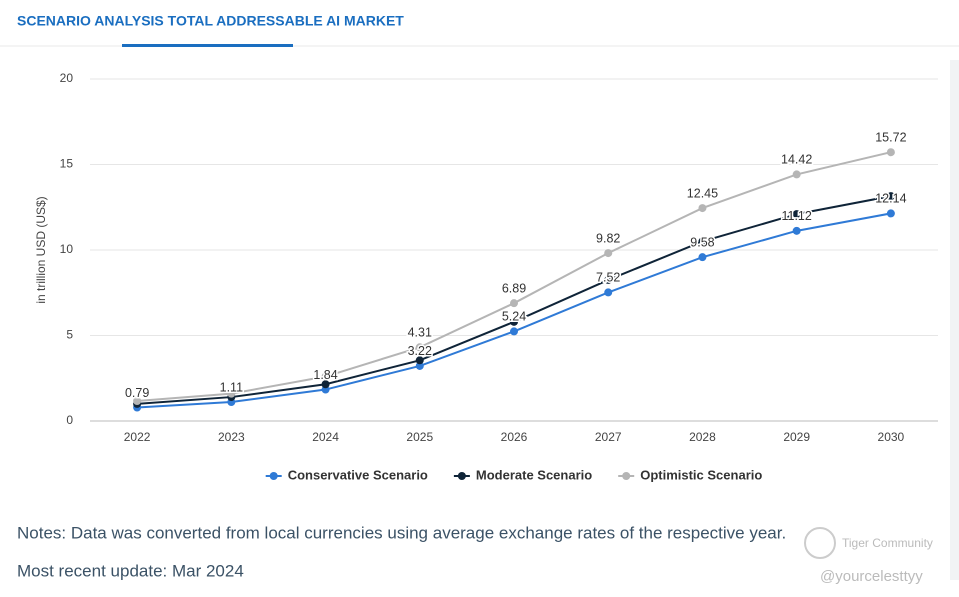  I want to click on legend-label: Conservative Scenario, so click(358, 474).